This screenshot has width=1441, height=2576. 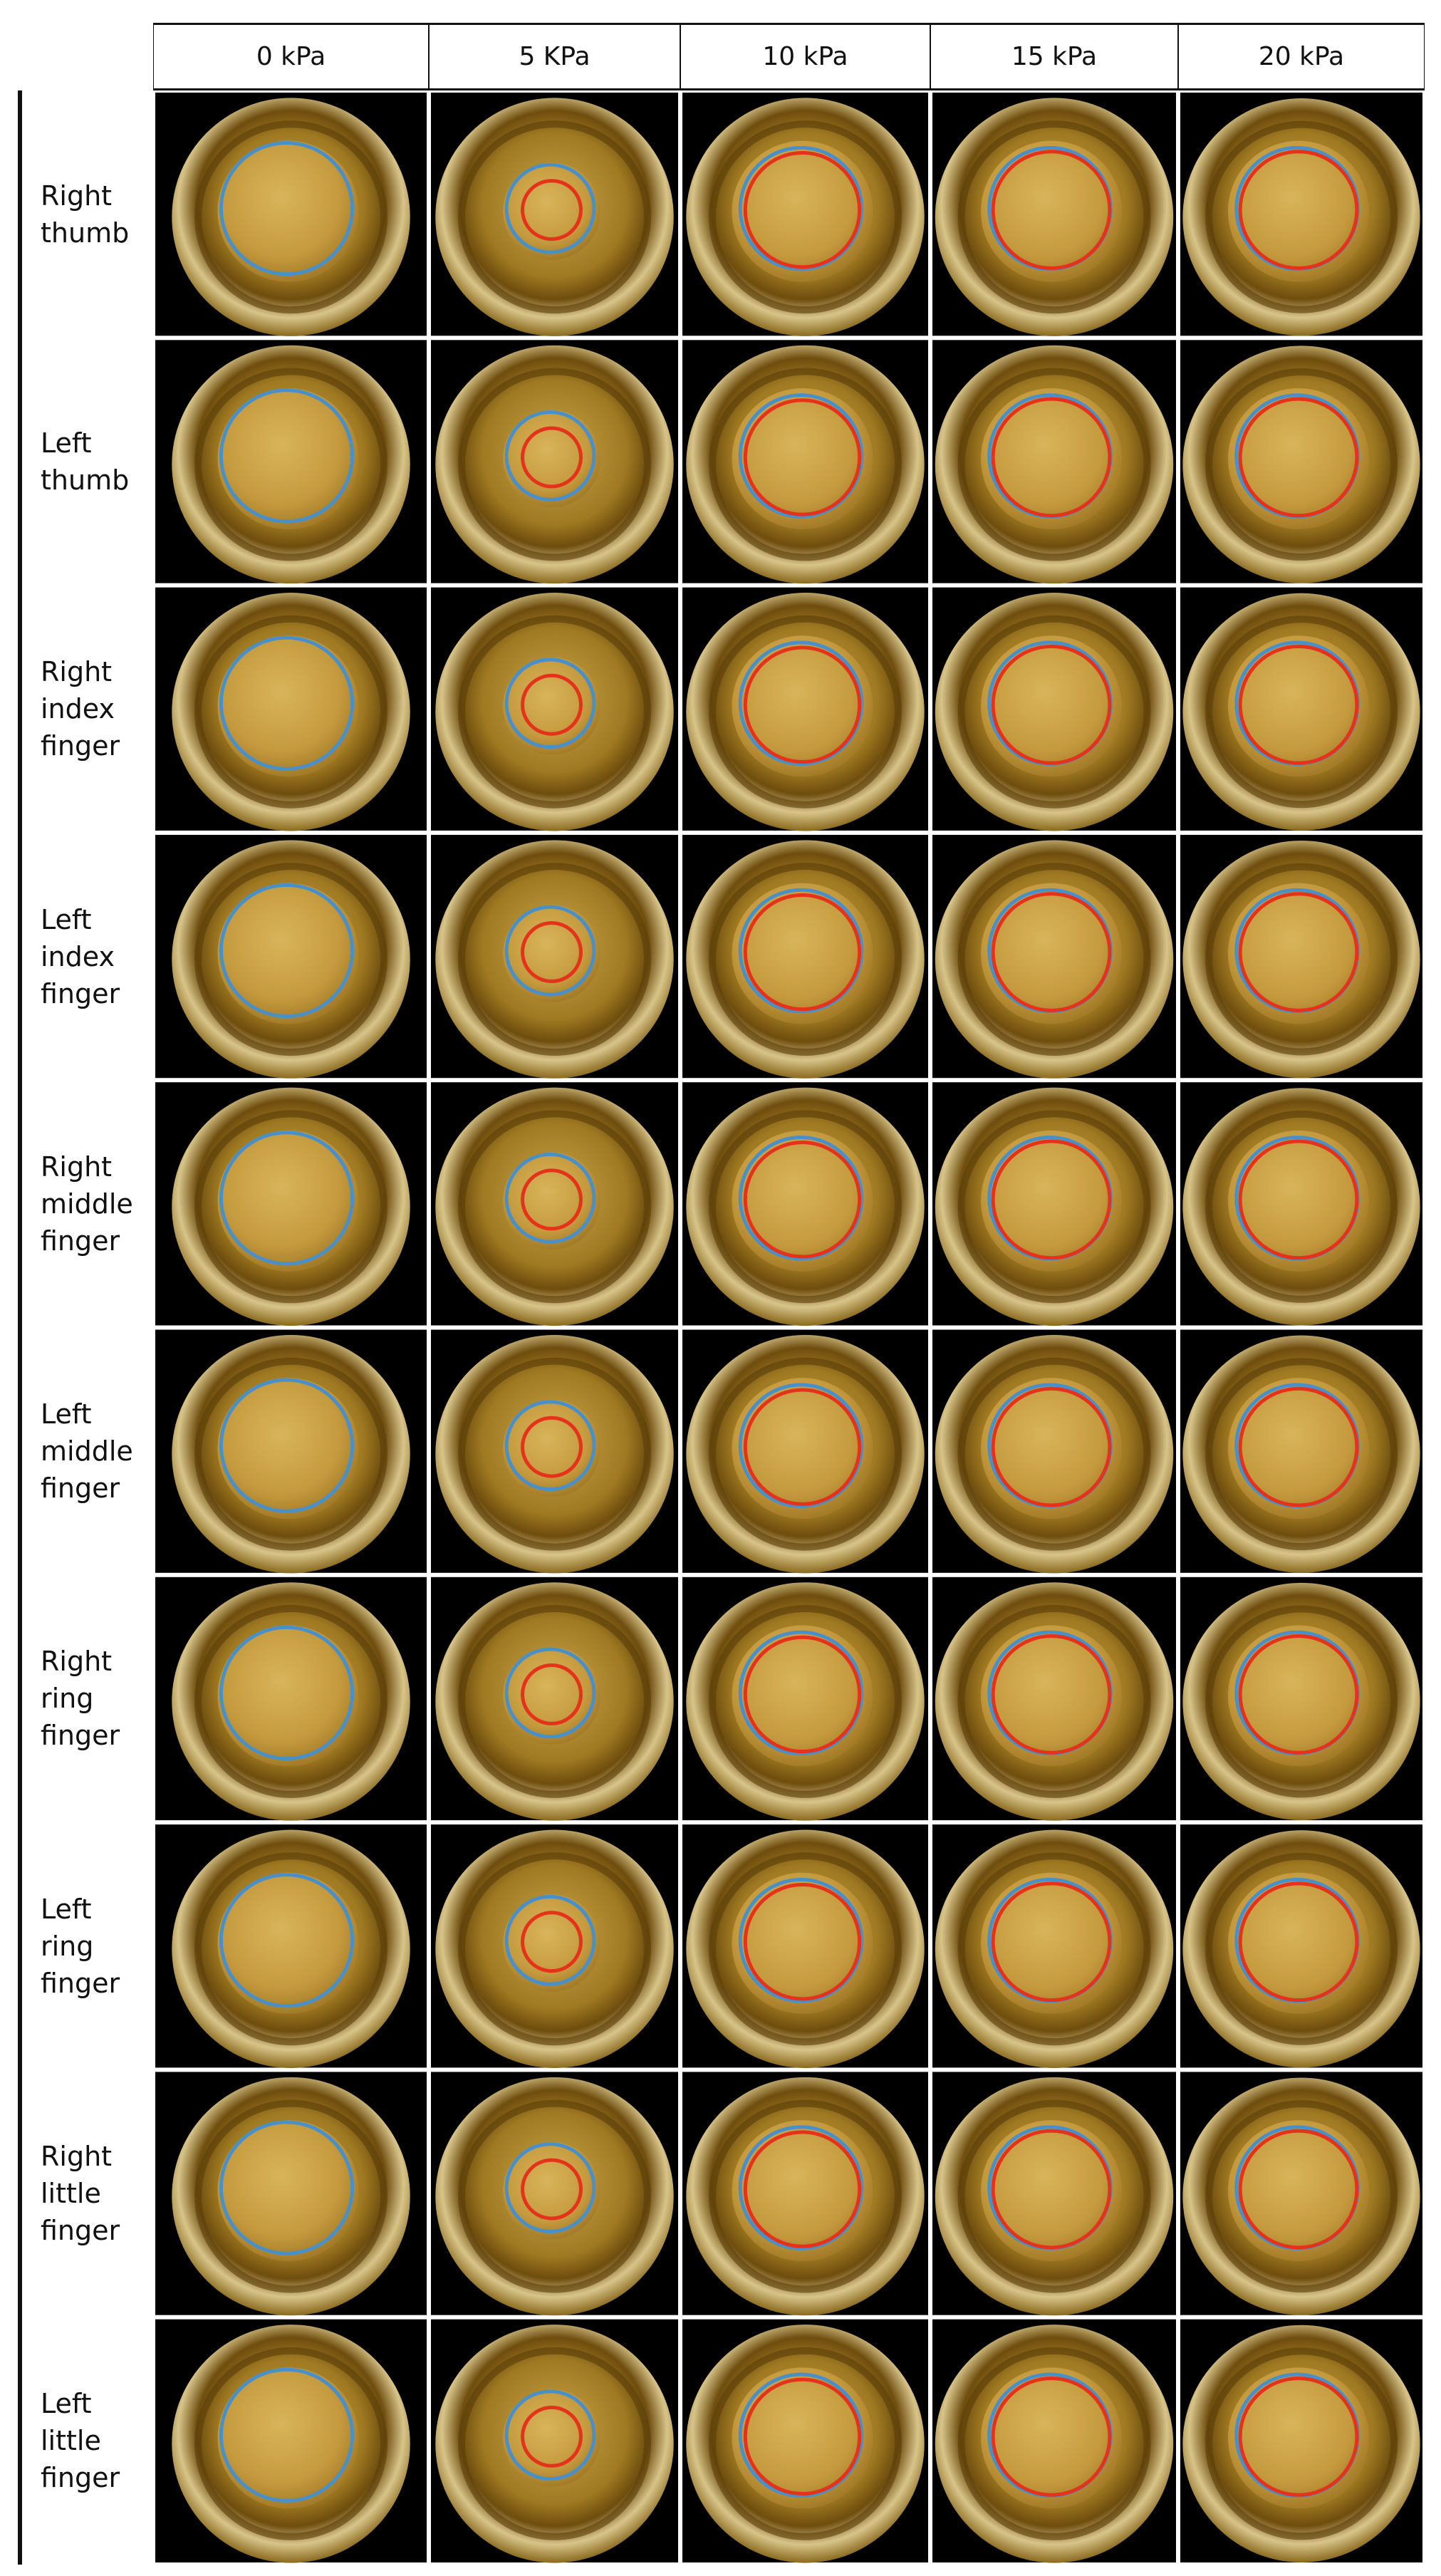 What do you see at coordinates (555, 56) in the screenshot?
I see `column-header-text: 5 KPa` at bounding box center [555, 56].